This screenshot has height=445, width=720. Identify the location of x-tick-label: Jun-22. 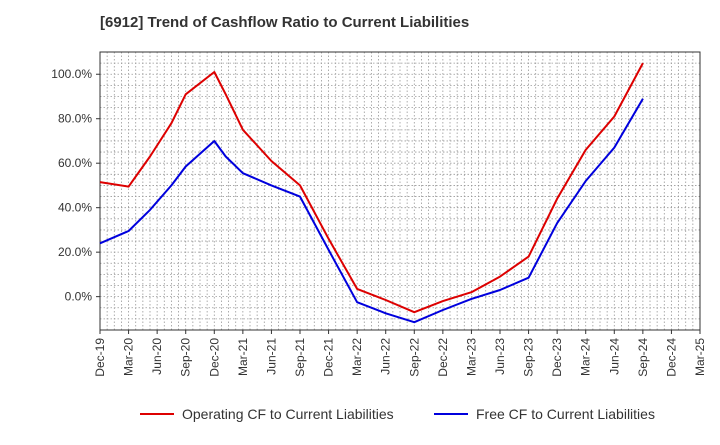
(386, 356).